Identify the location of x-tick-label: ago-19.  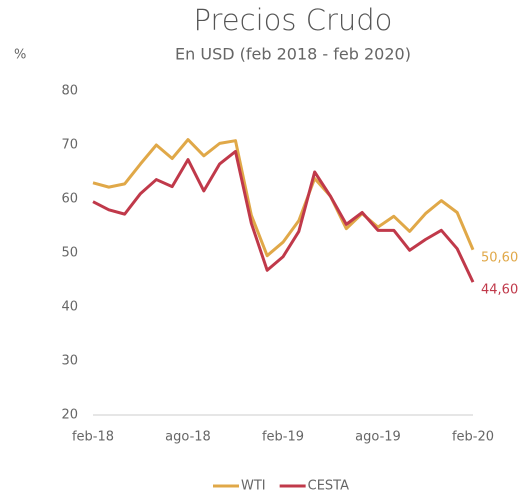
(378, 437).